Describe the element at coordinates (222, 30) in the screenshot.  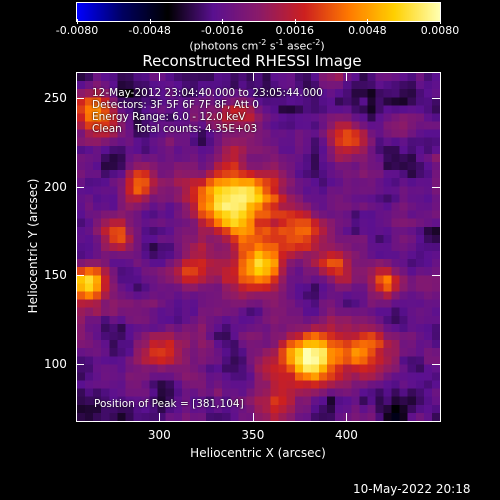
I see `colorbar-tick-label: -0.0016` at that location.